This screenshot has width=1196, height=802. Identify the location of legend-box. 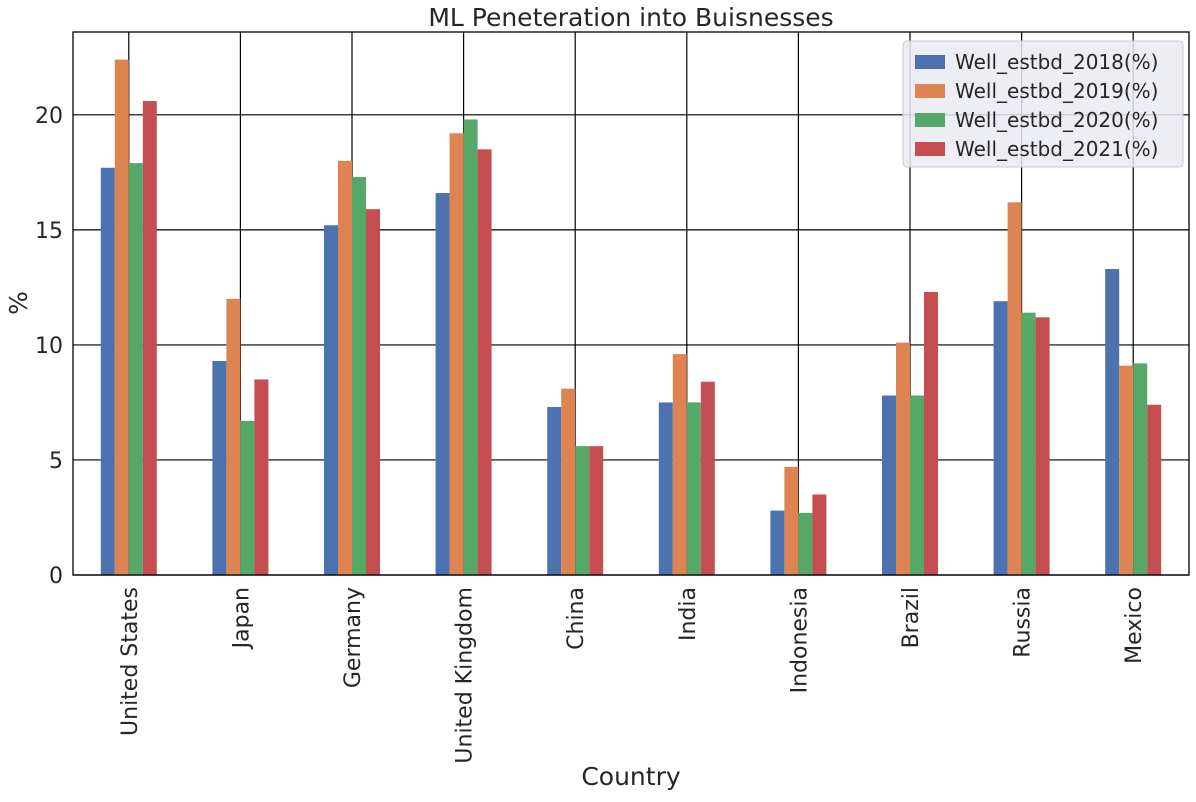
(1043, 104).